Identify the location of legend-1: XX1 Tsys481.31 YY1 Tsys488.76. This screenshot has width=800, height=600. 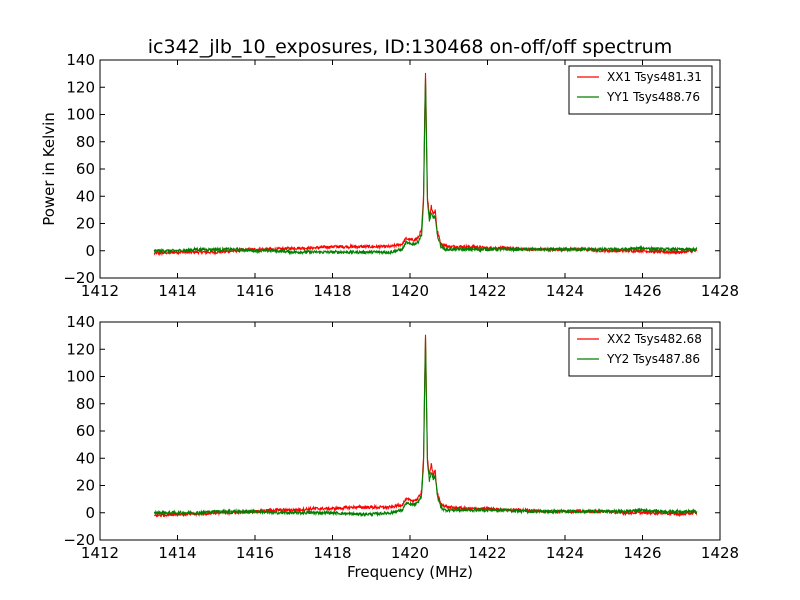
(640, 90).